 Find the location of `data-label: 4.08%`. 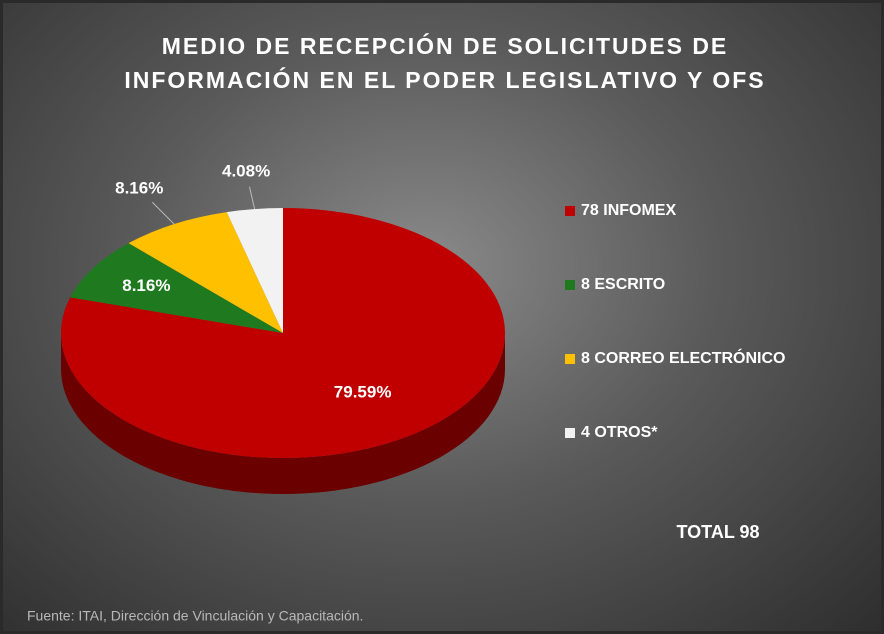

data-label: 4.08% is located at coordinates (246, 170).